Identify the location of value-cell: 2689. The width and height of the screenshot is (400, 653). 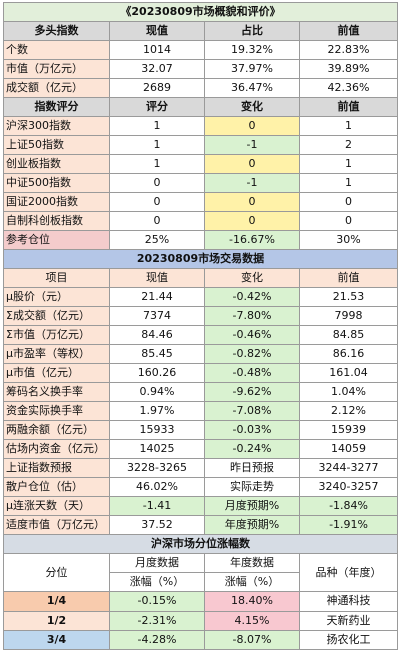
(157, 88).